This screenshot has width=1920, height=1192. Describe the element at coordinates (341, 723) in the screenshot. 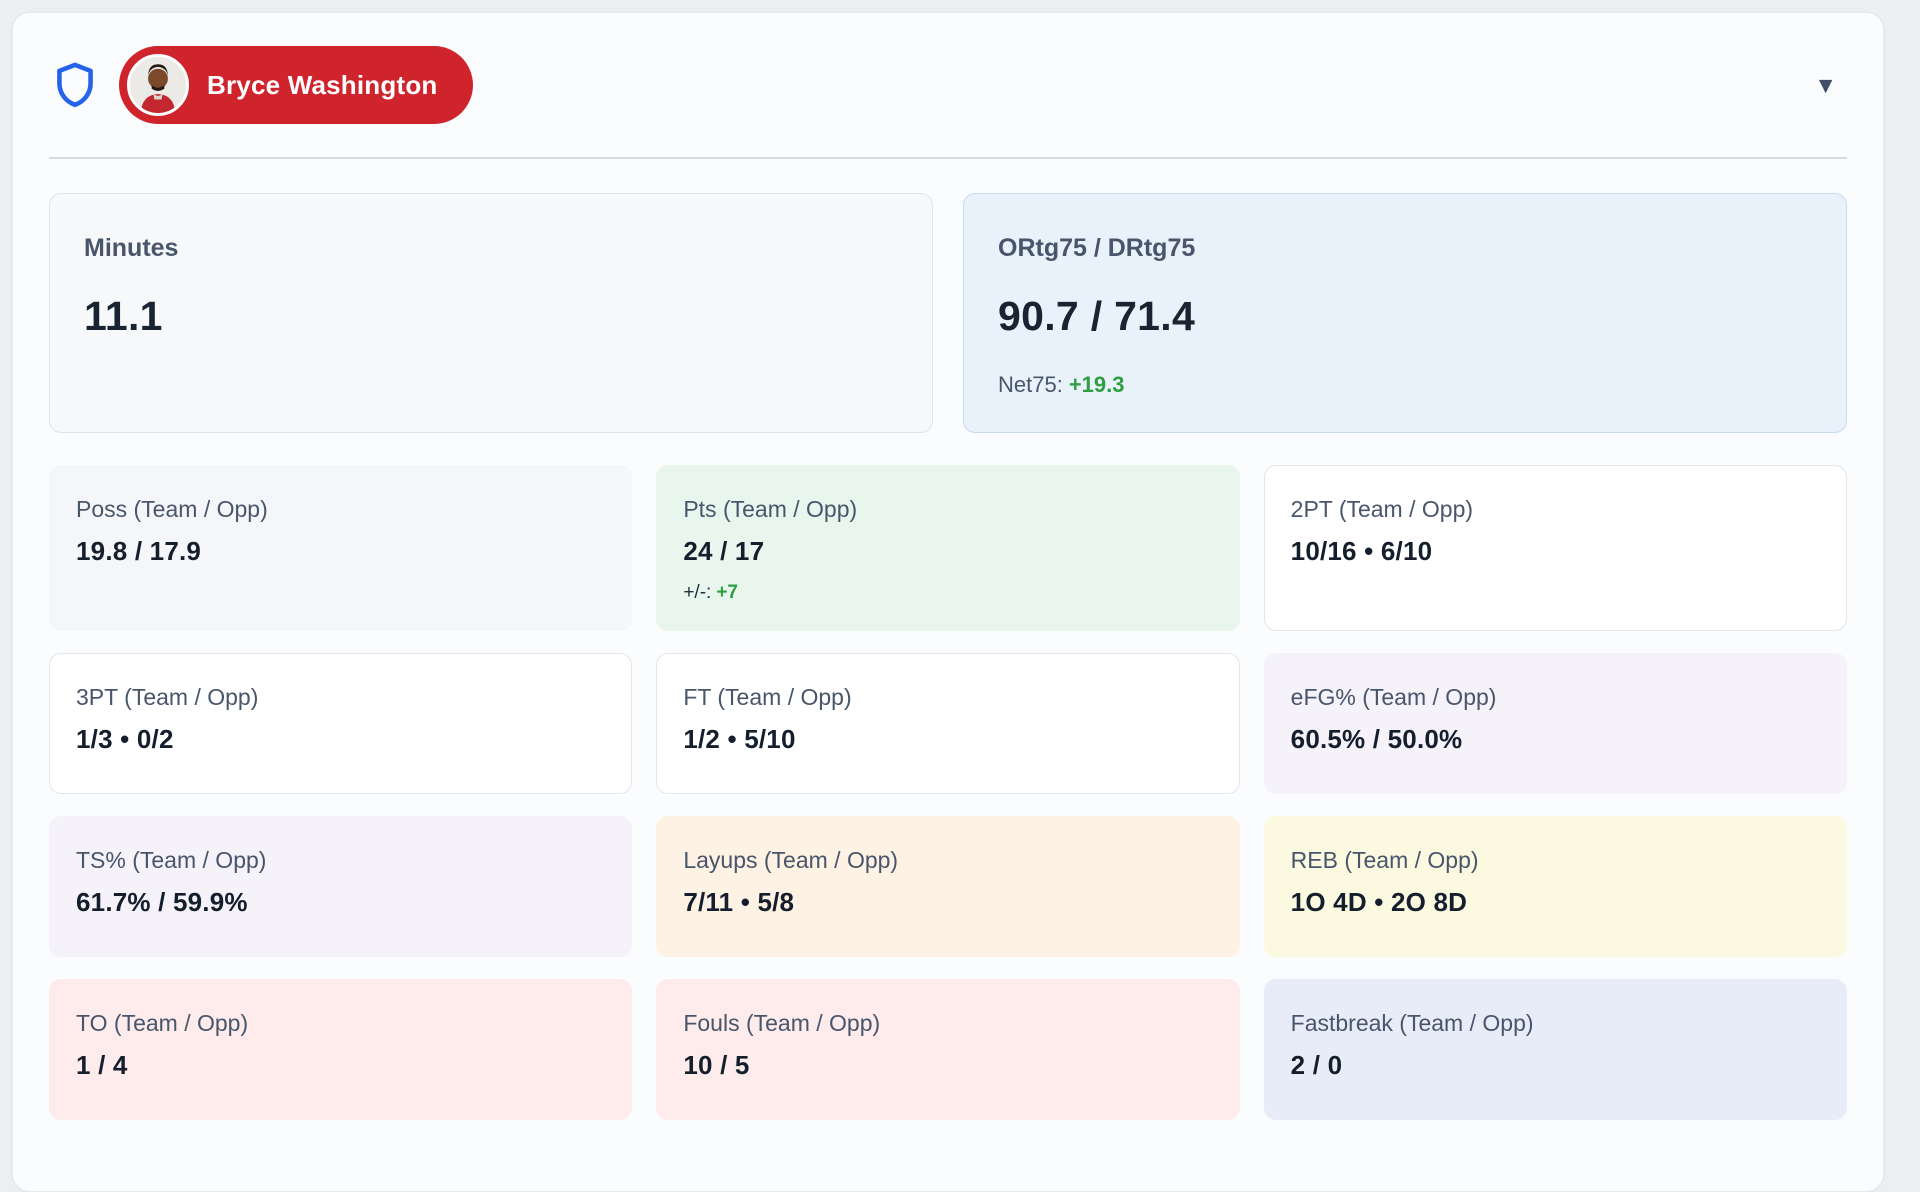

I see `stat-card-3pt: 3PT (Team / Opp) 1/3 • 0/2` at that location.